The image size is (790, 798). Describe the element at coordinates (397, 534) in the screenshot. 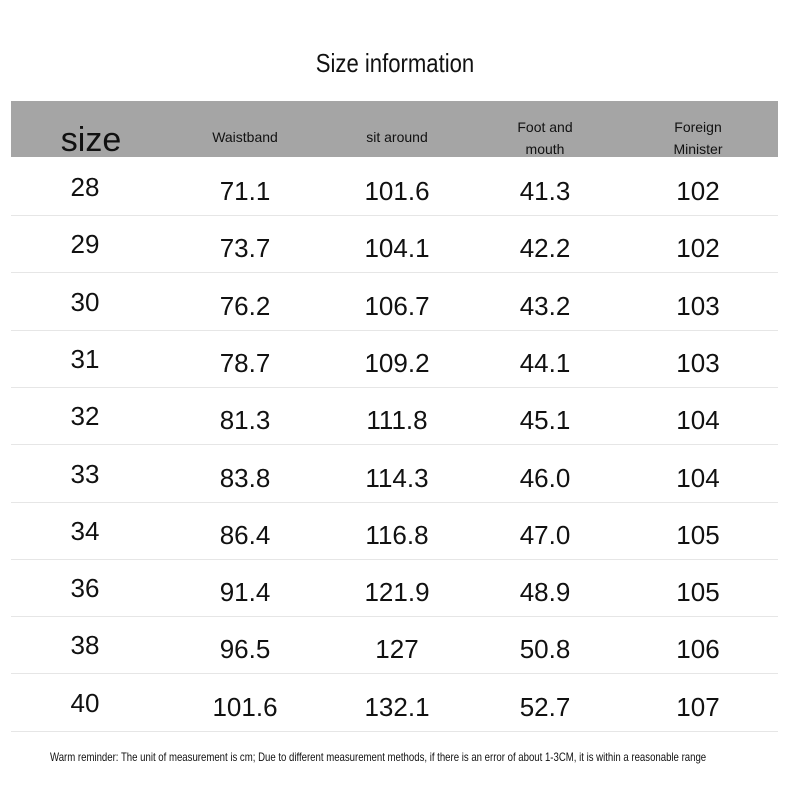

I see `table-cell: 116.8` at that location.